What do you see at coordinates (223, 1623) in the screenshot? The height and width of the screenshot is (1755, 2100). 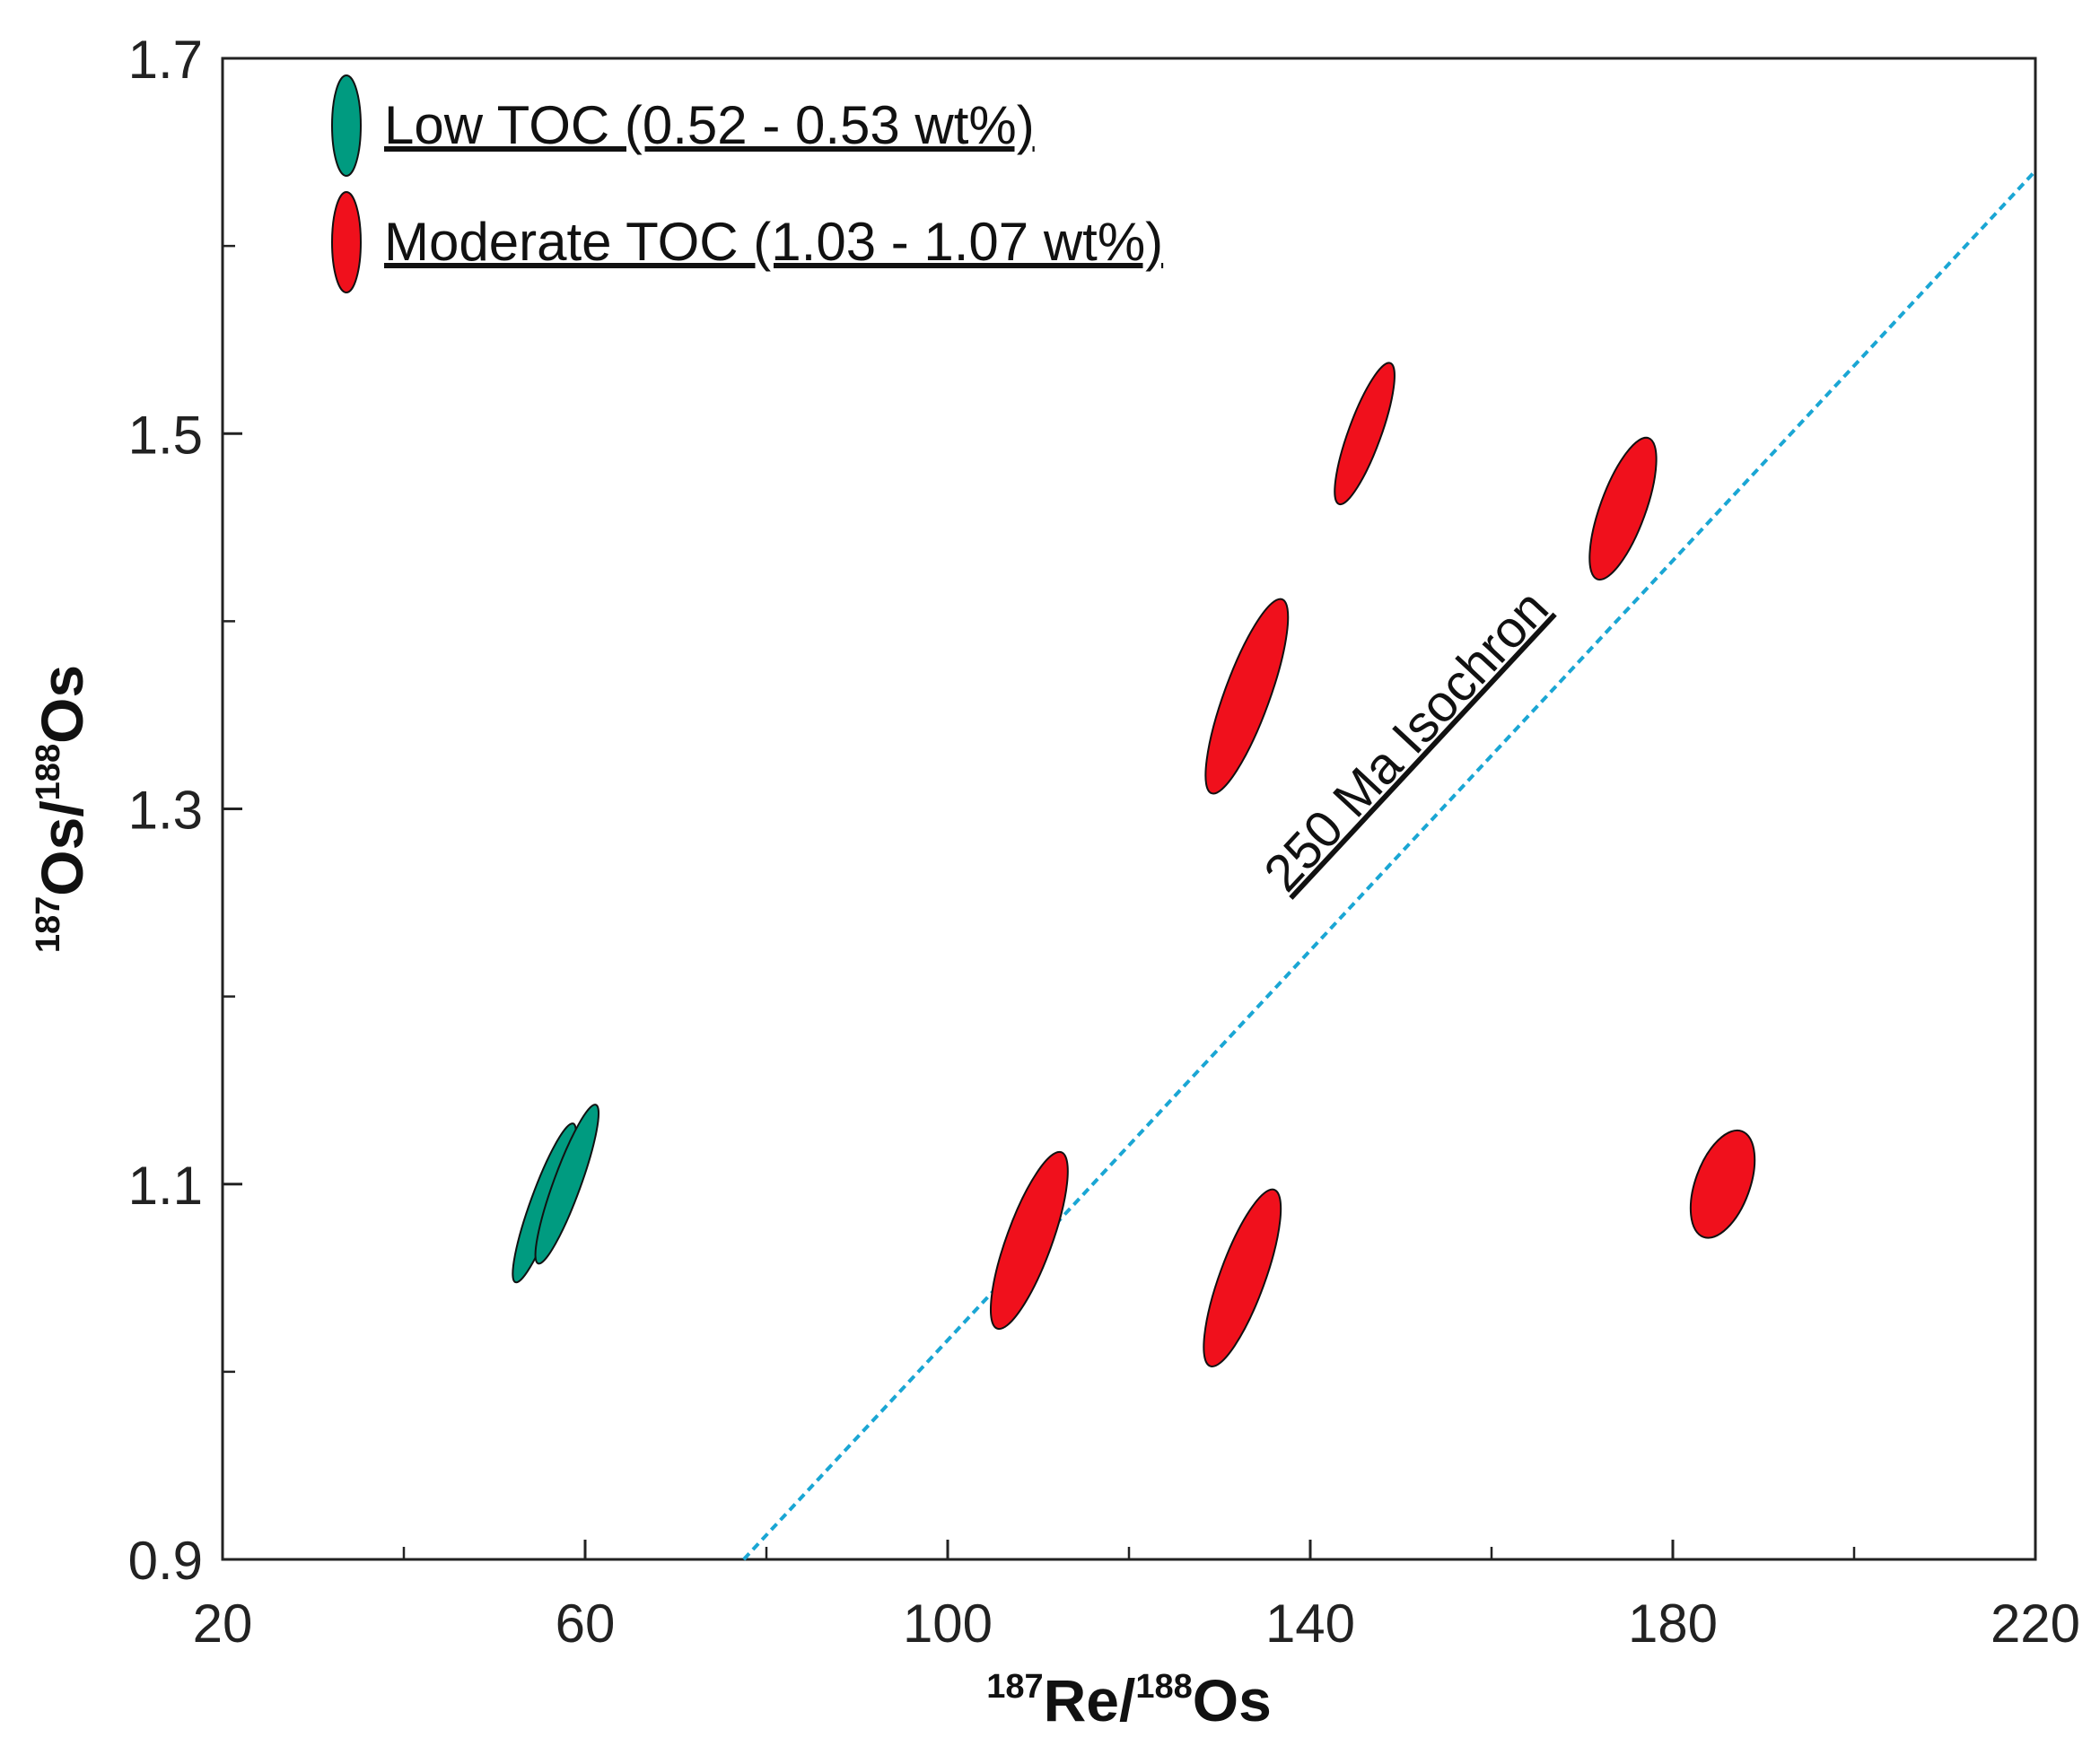 I see `x-tick-label: 20` at bounding box center [223, 1623].